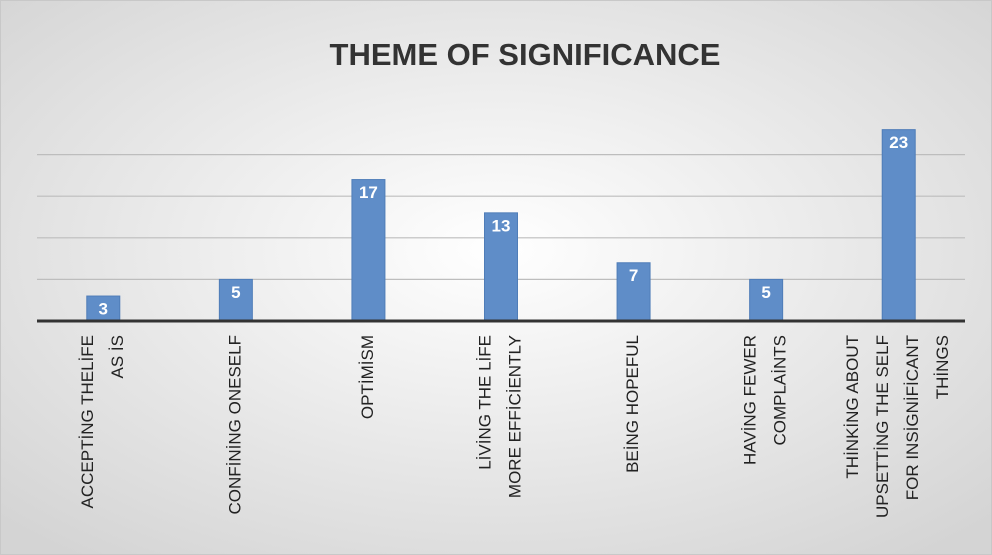 Image resolution: width=992 pixels, height=555 pixels. What do you see at coordinates (234, 424) in the screenshot?
I see `x-tick-label: CONFİNİNG ONESELF` at bounding box center [234, 424].